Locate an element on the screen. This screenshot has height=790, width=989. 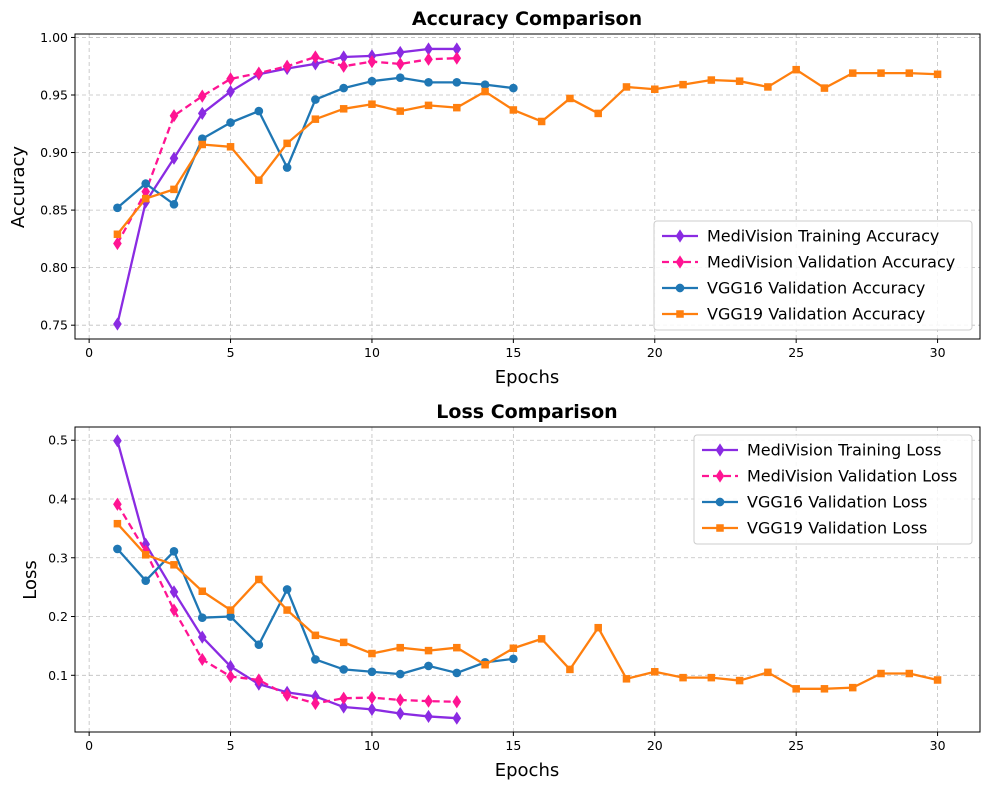
accuracy-legend-item: VGG19 Validation Accuracy is located at coordinates (793, 314).